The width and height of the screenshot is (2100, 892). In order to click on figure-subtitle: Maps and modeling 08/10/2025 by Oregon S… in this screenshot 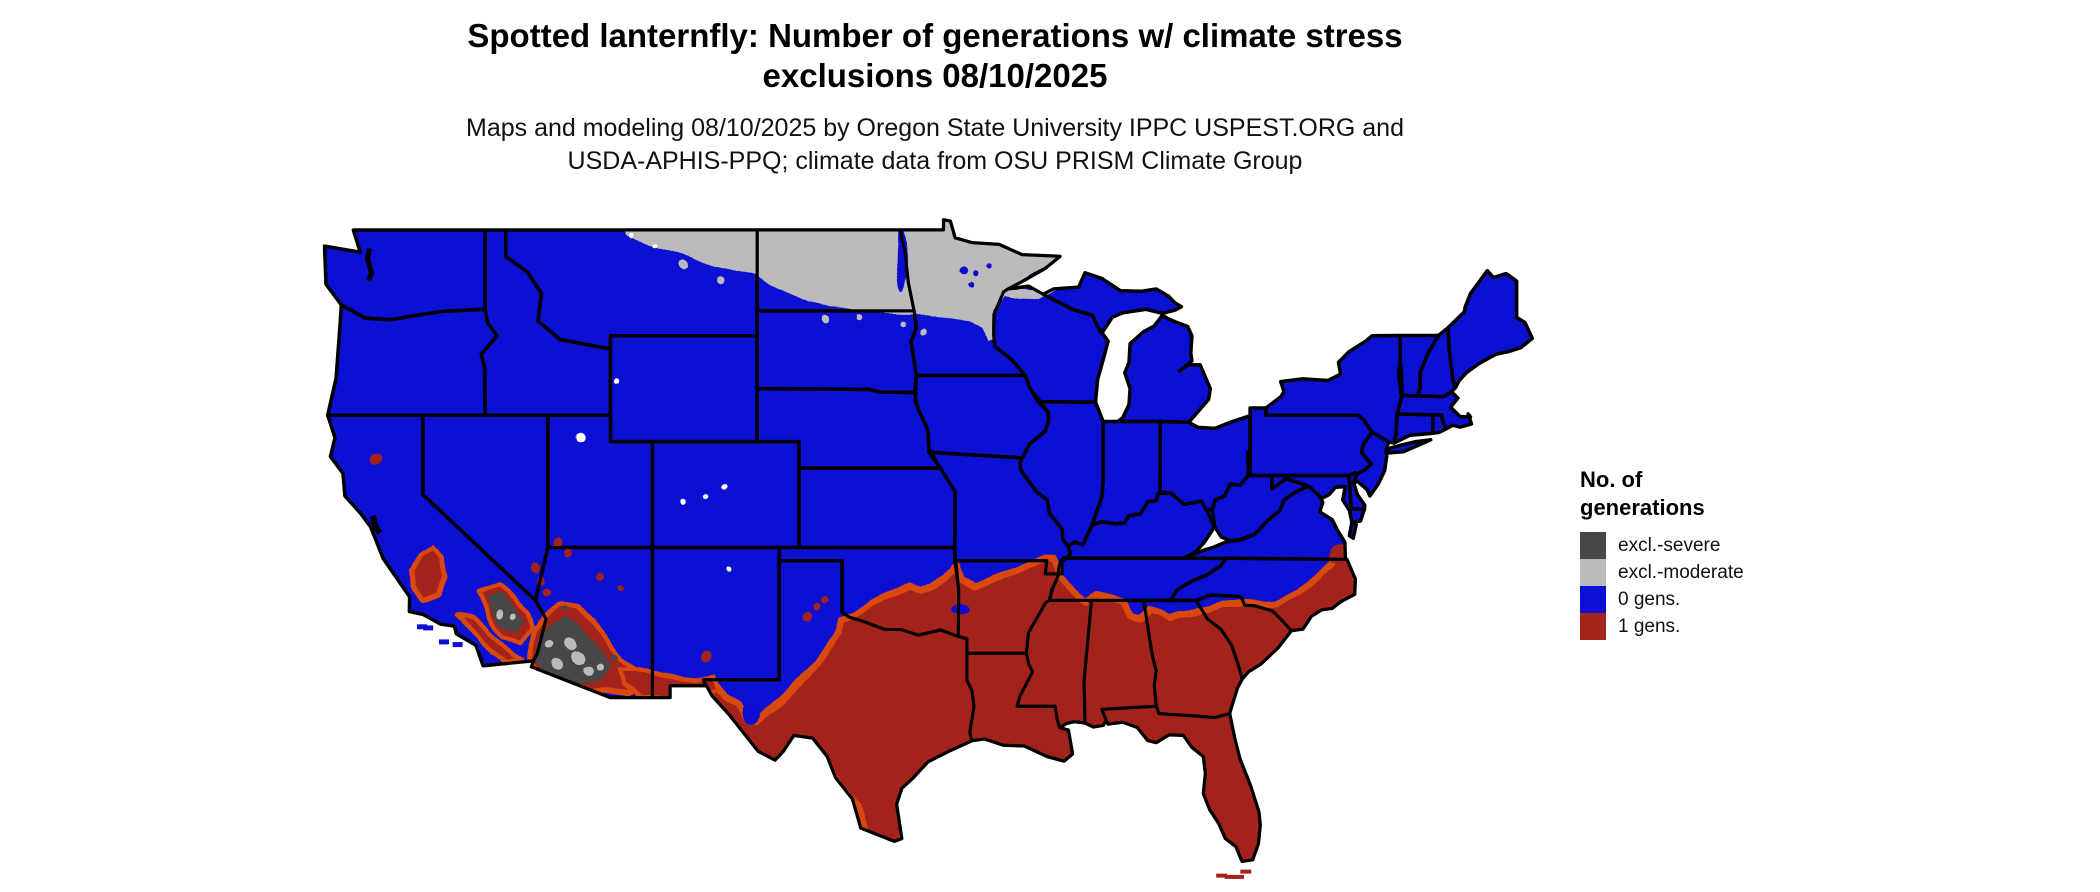, I will do `click(935, 145)`.